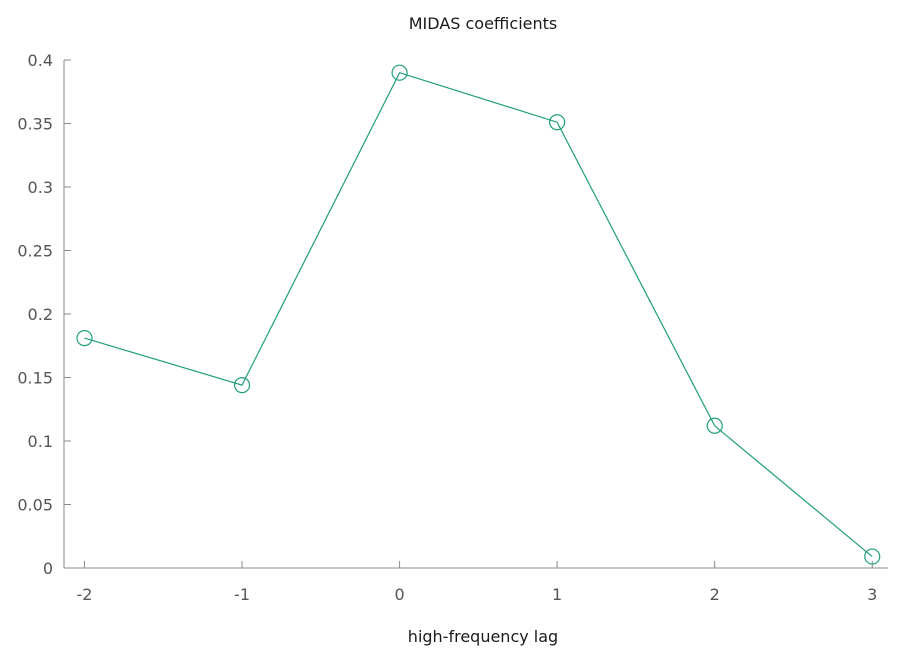 This screenshot has height=653, width=898. Describe the element at coordinates (35, 251) in the screenshot. I see `y-tick-label: 0.25` at that location.